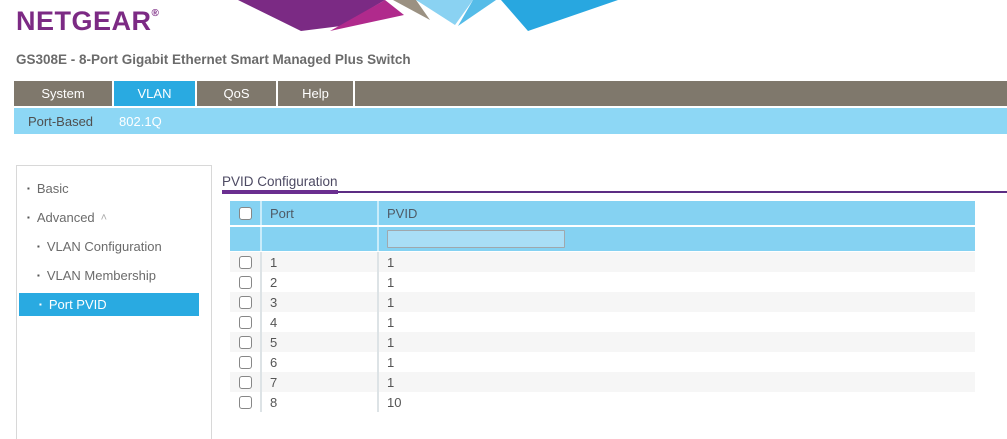 This screenshot has height=439, width=1007. I want to click on page-title: PVID Configuration, so click(280, 181).